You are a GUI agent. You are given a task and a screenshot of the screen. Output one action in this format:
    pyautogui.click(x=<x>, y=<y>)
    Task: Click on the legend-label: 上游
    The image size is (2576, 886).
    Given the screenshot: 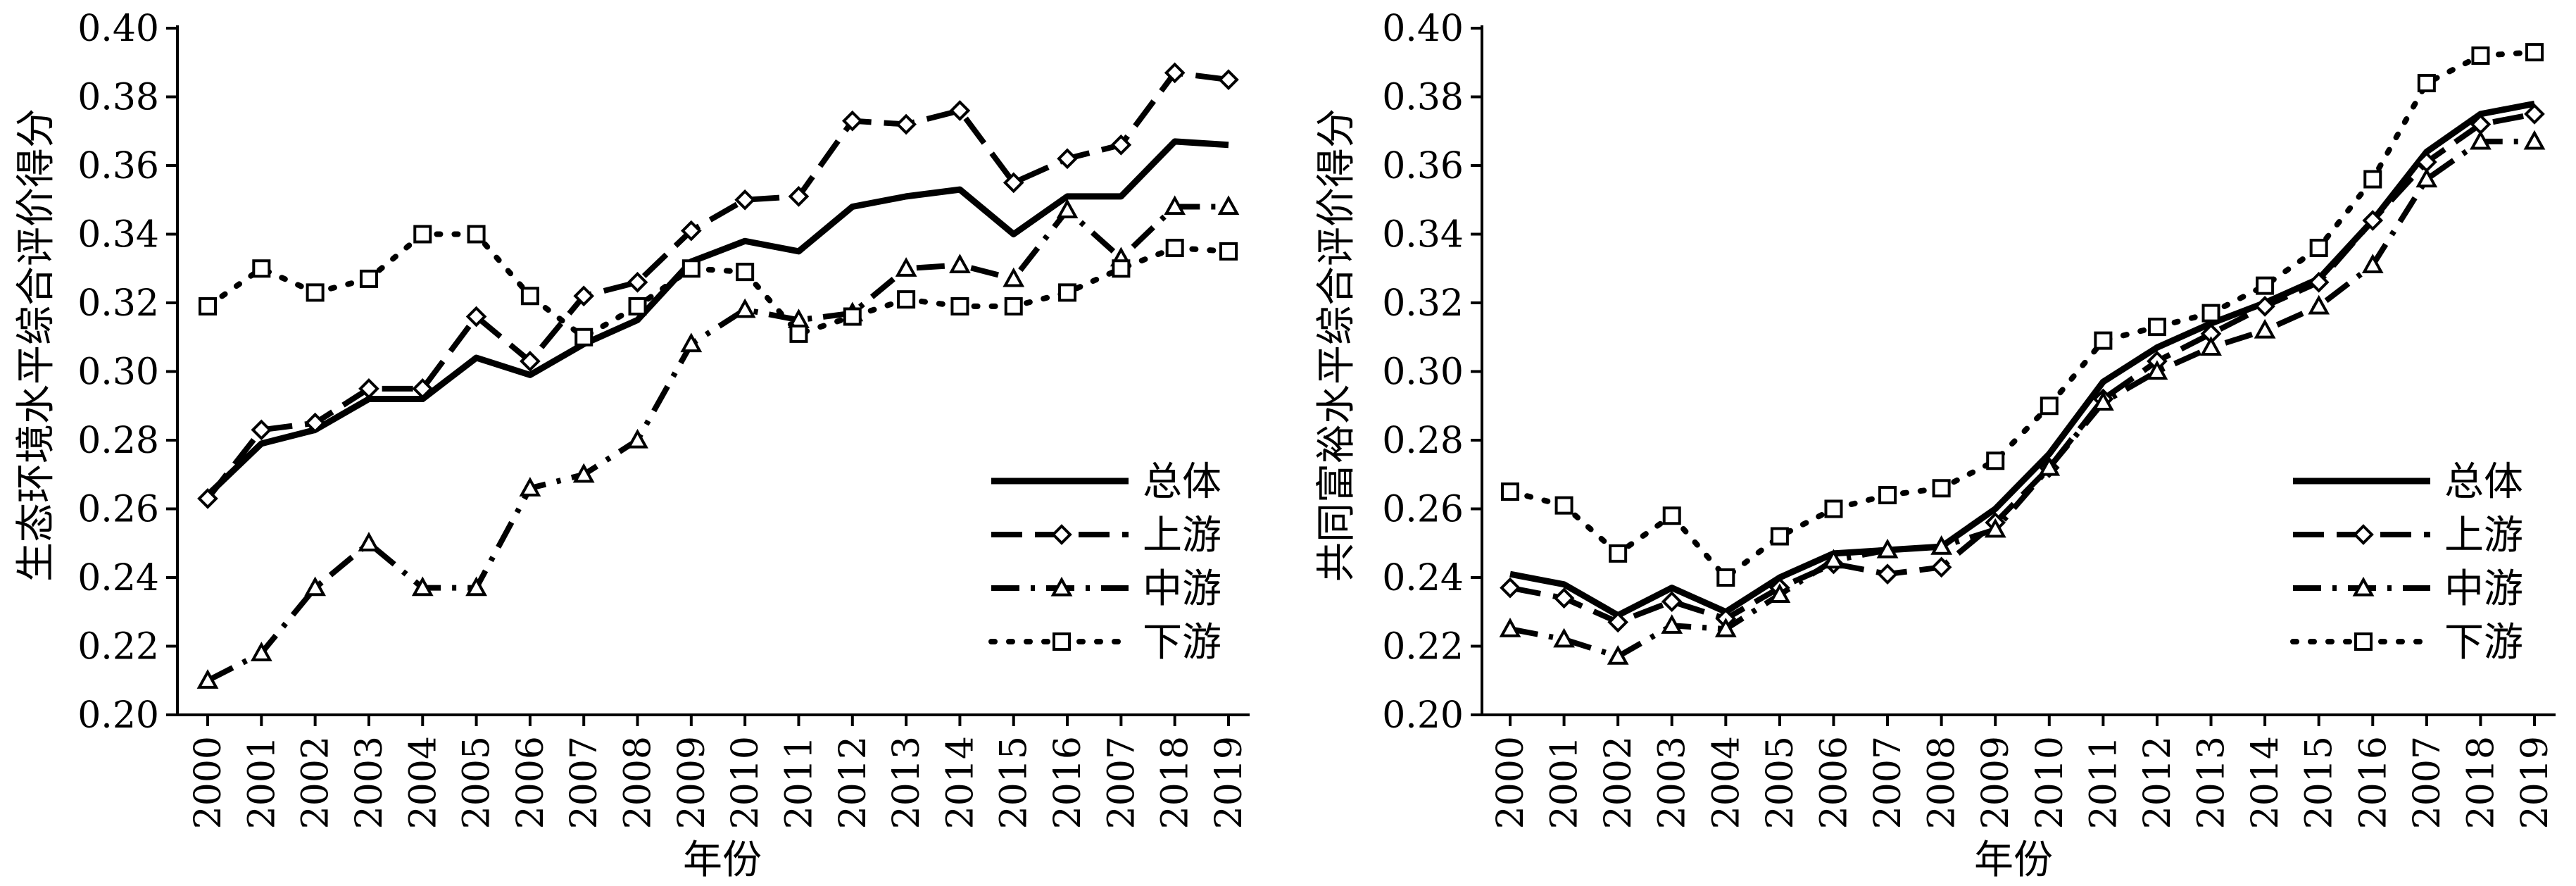 What is the action you would take?
    pyautogui.click(x=2484, y=536)
    